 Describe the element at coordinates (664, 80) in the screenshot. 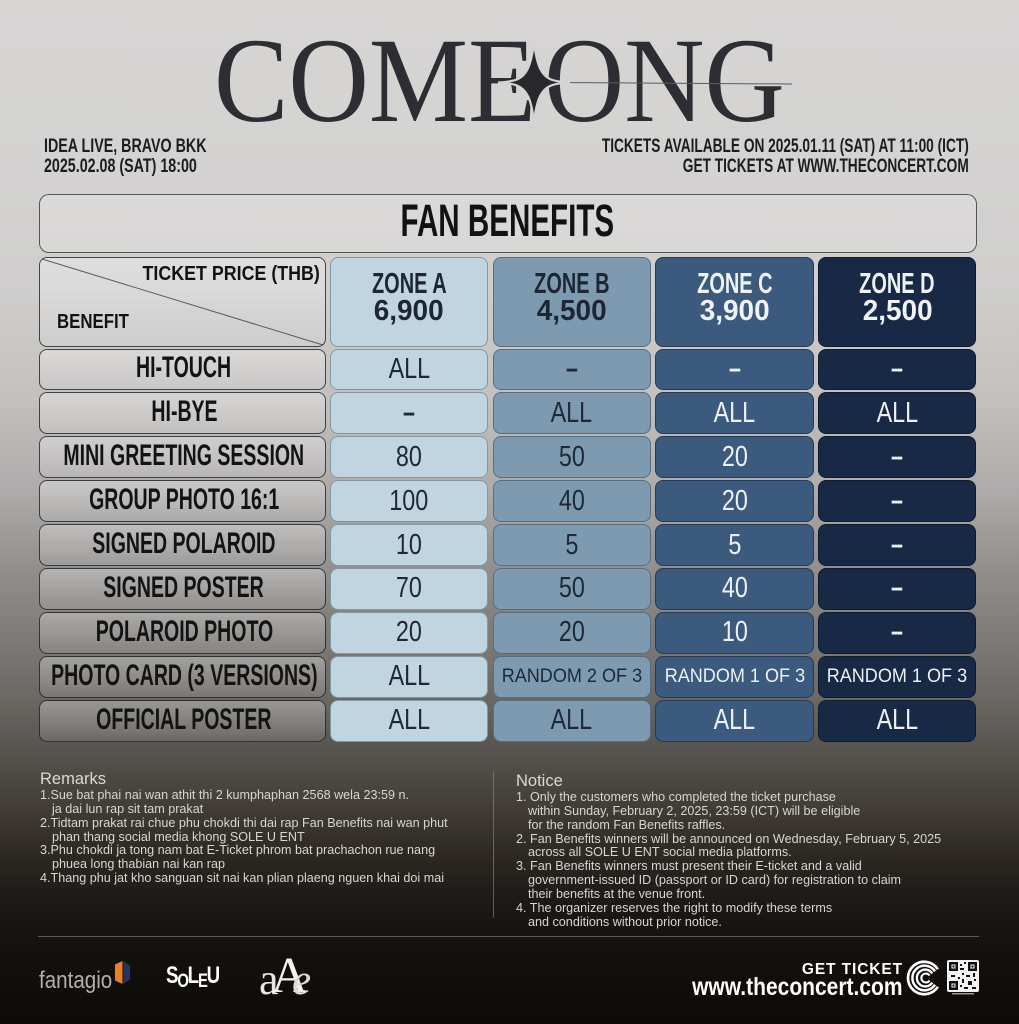

I see `svg-text: ONG` at that location.